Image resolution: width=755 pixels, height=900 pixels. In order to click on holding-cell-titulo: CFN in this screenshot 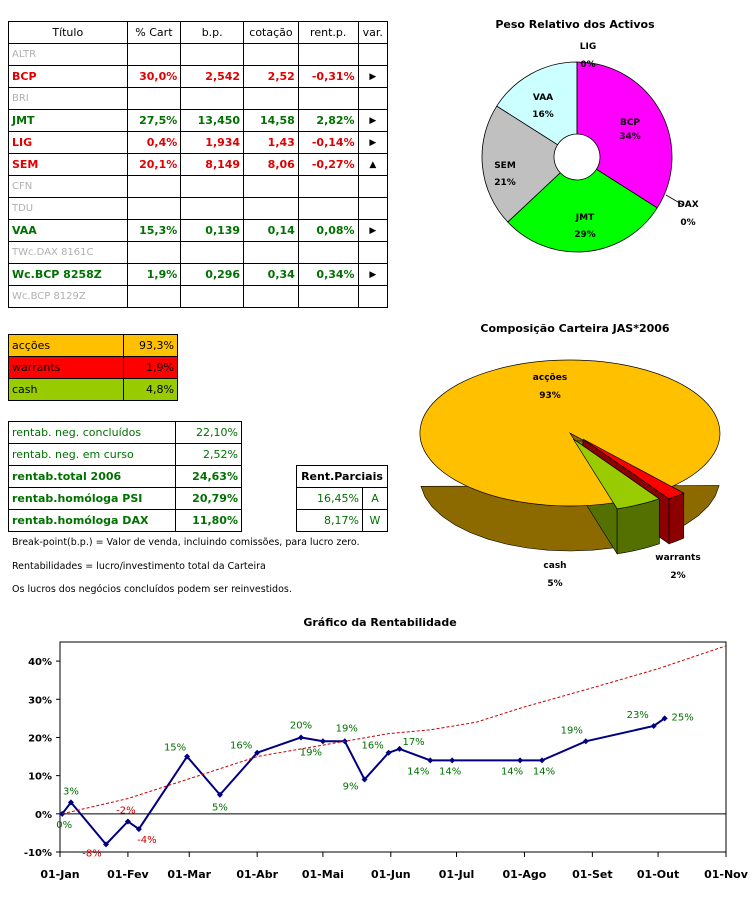, I will do `click(68, 186)`.